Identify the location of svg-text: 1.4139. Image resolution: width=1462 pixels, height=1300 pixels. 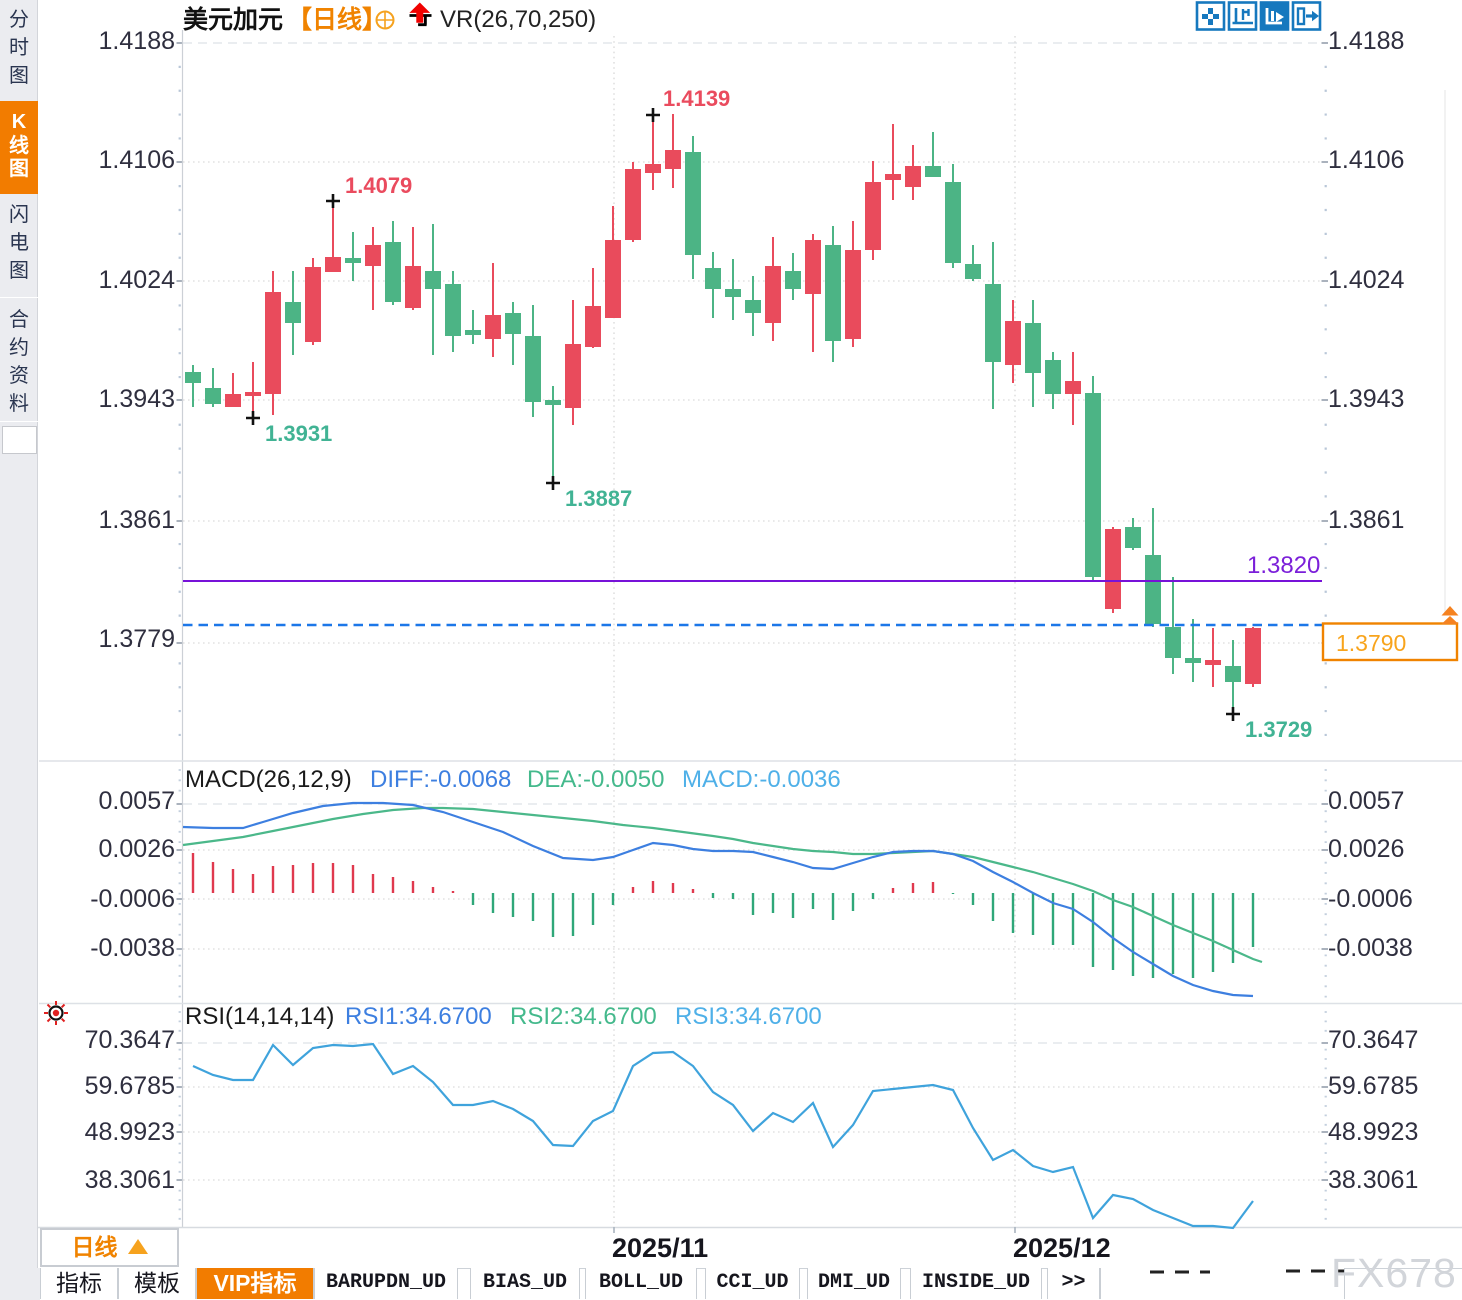
(696, 98).